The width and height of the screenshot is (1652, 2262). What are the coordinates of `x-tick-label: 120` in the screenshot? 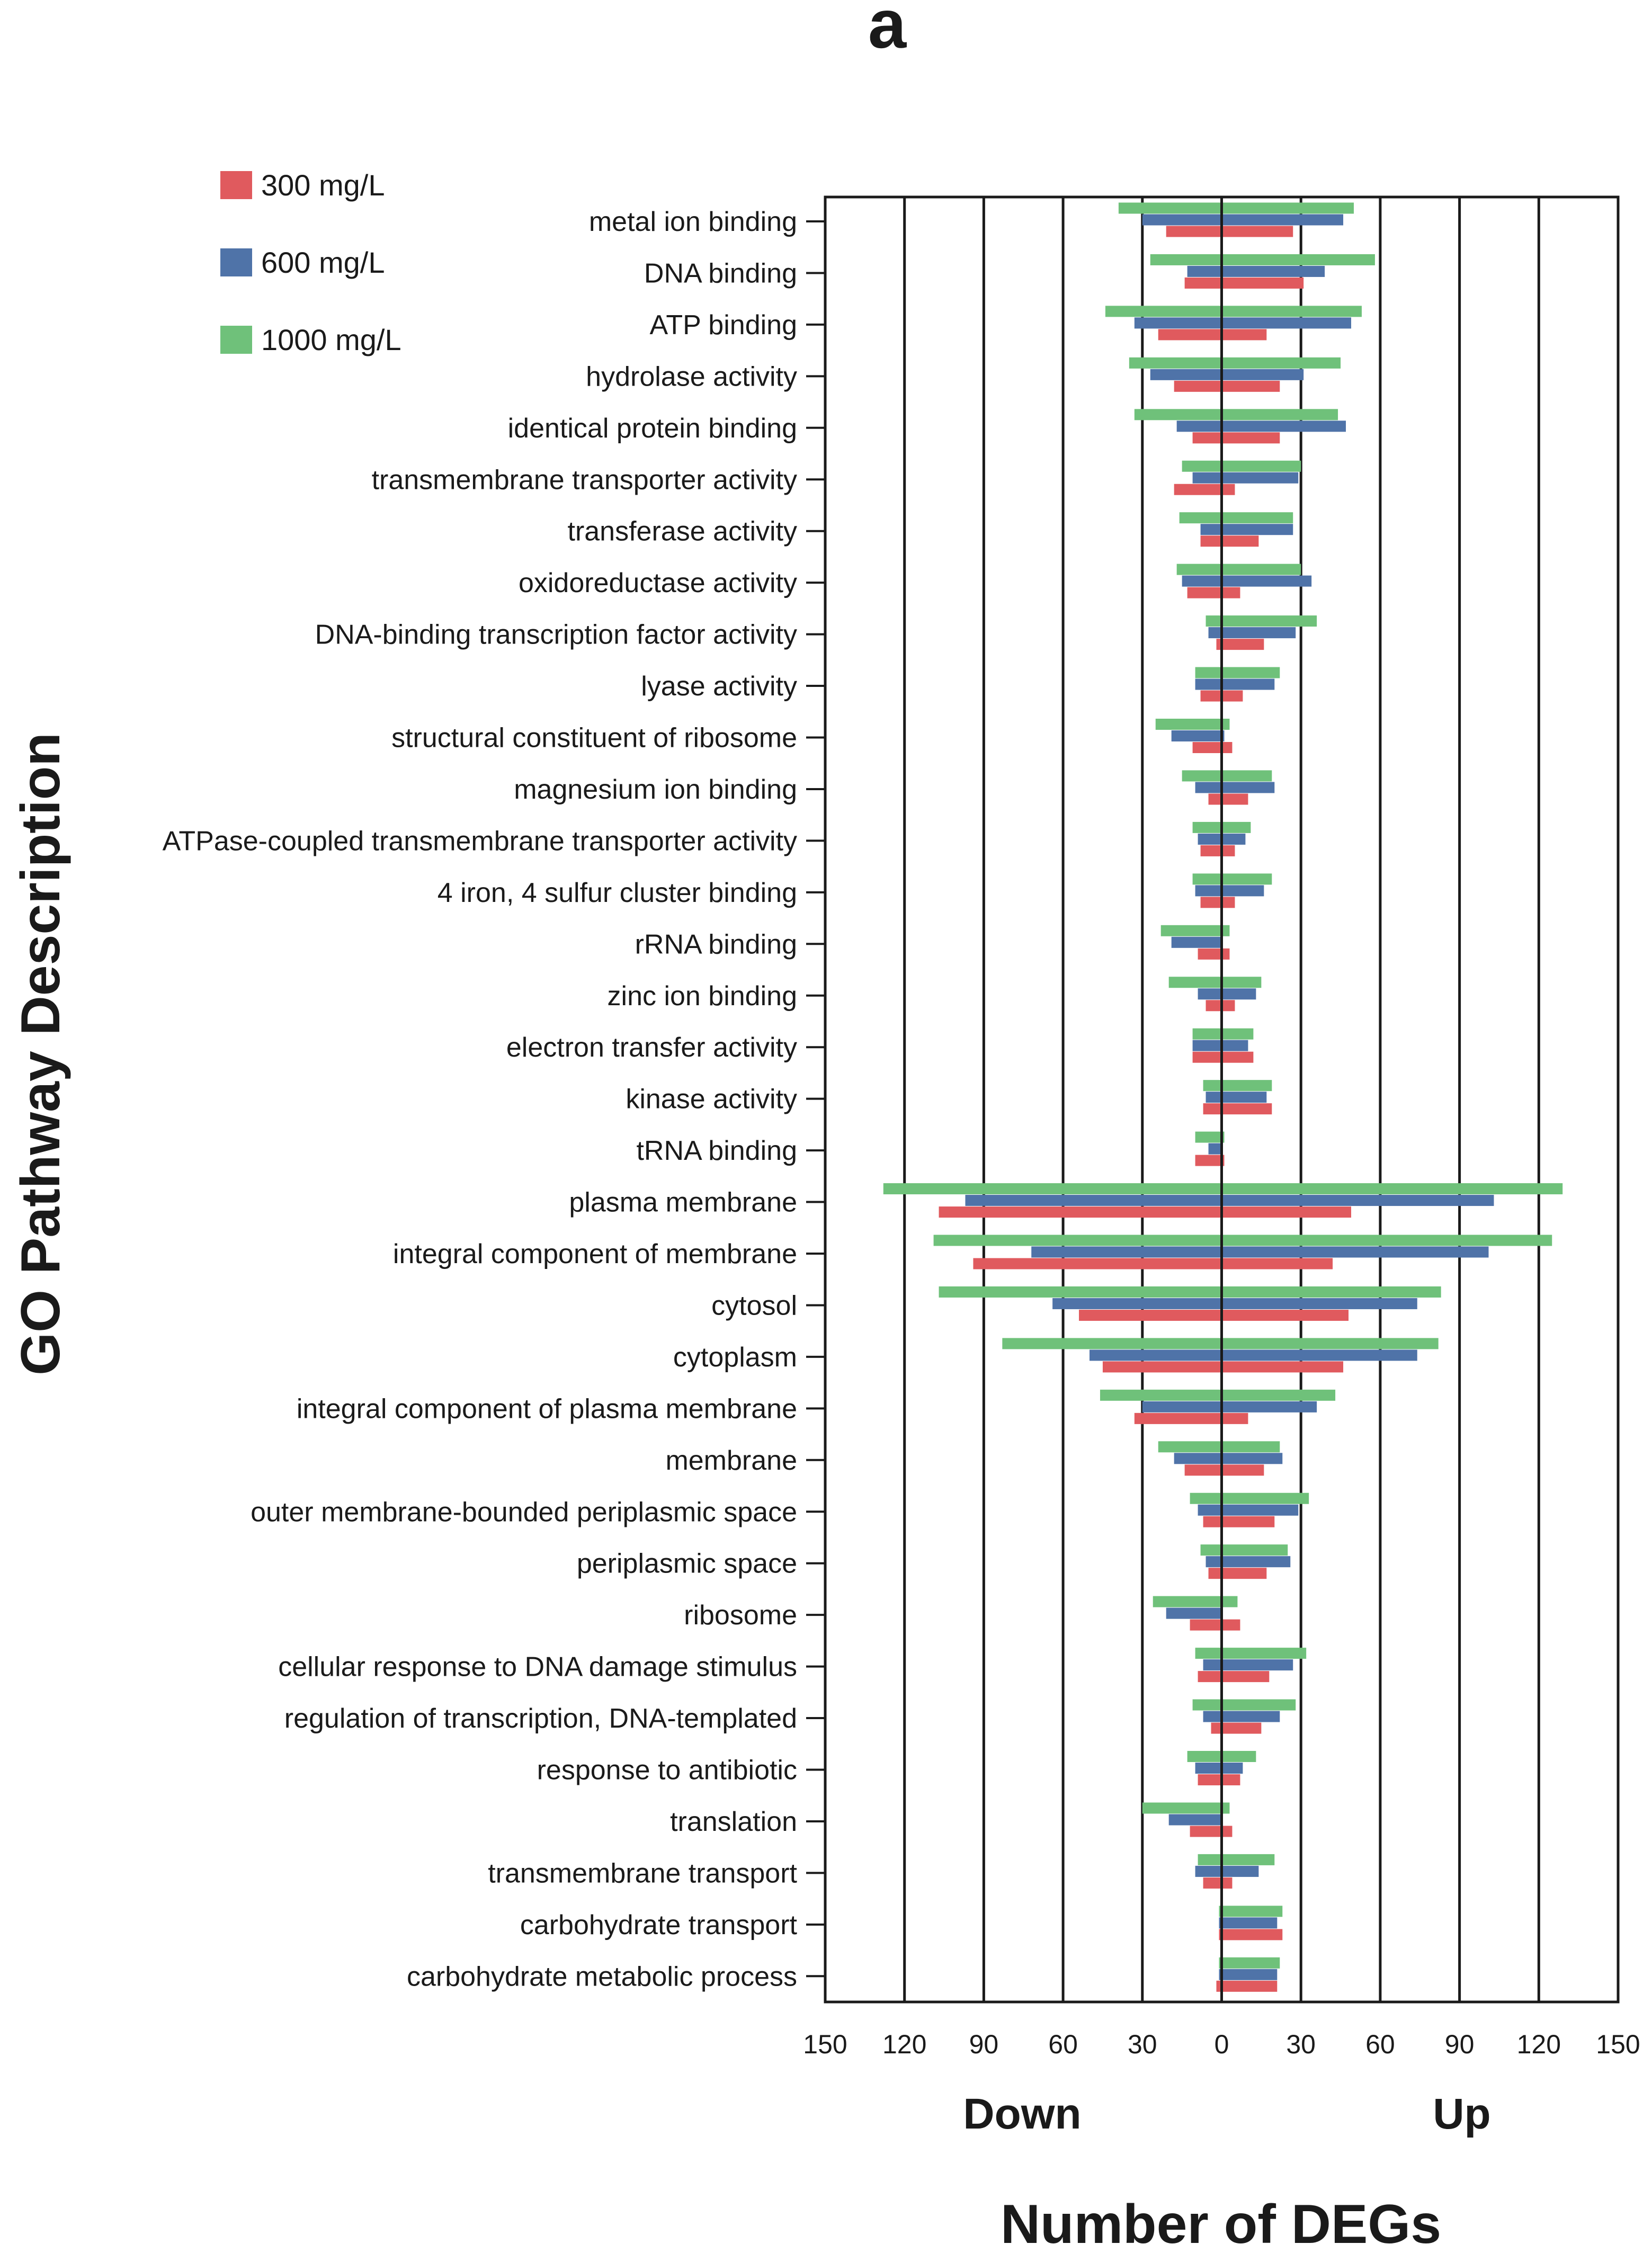 It's located at (1539, 2044).